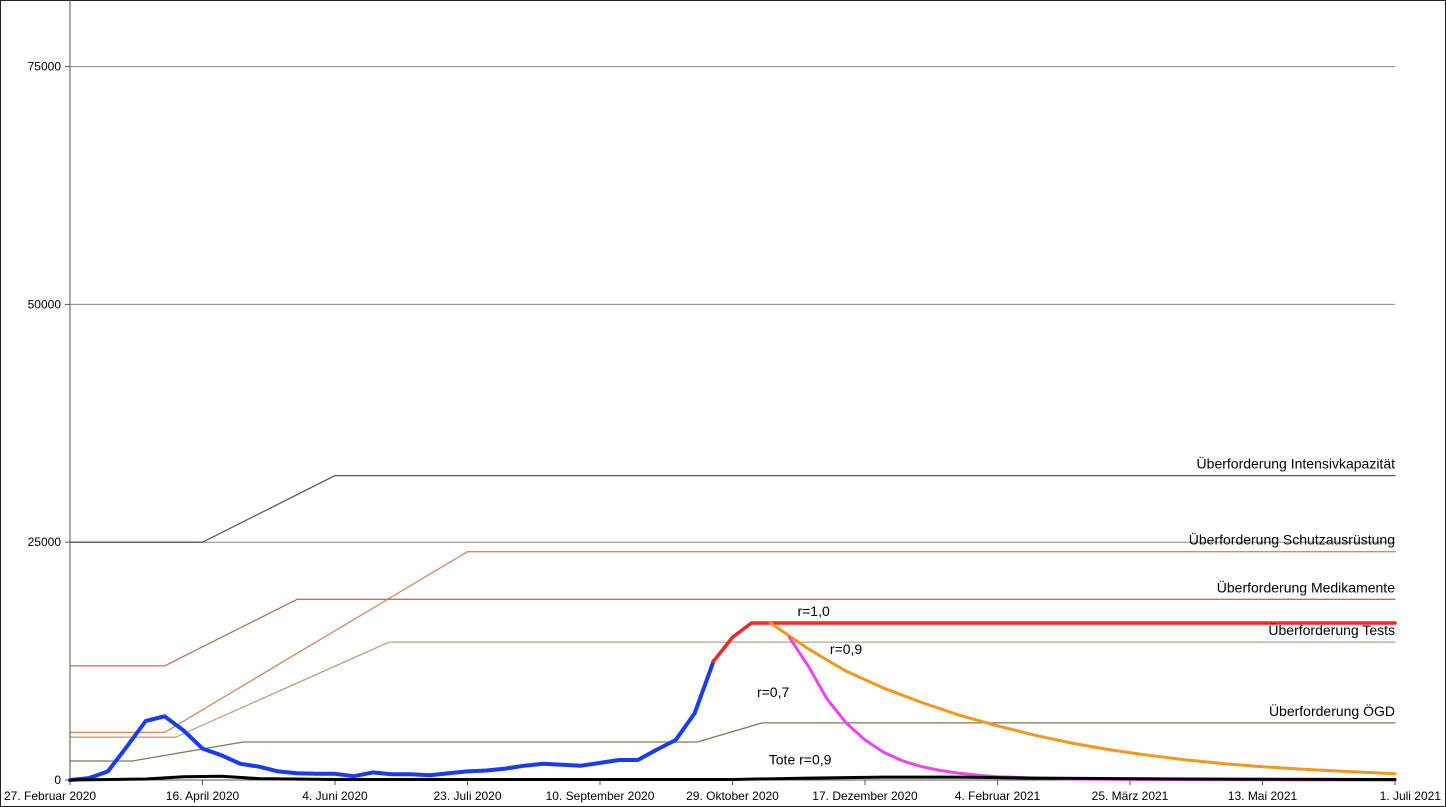  What do you see at coordinates (335, 796) in the screenshot?
I see `x-tick-label-2: 4. Juni 2020` at bounding box center [335, 796].